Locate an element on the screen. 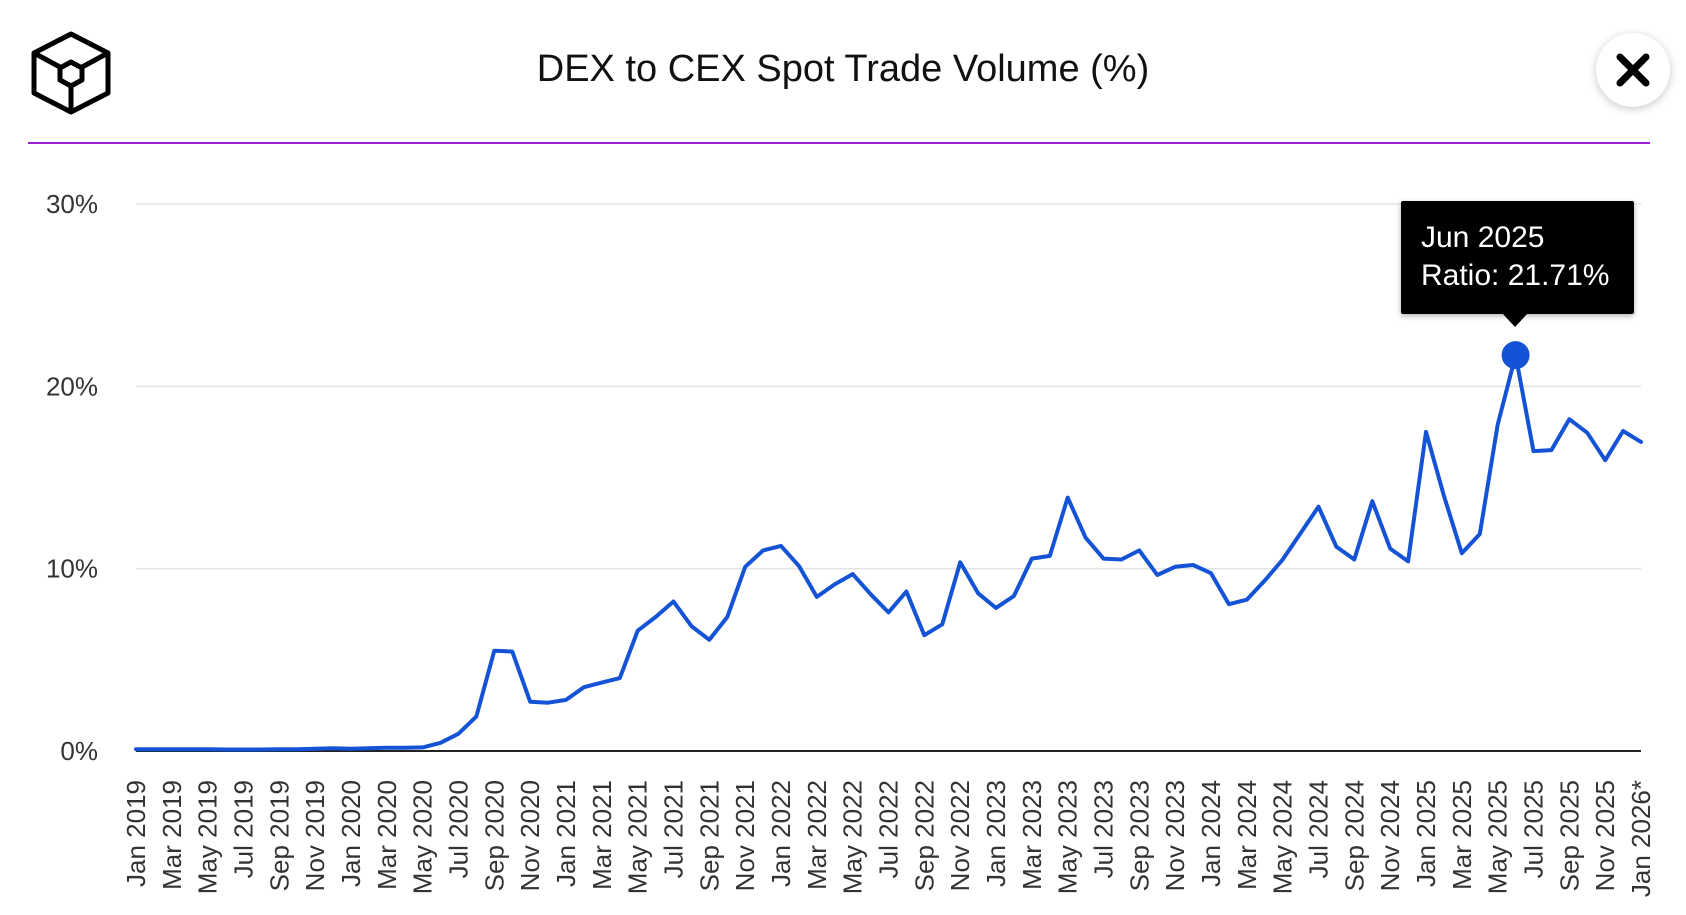 The height and width of the screenshot is (915, 1686). x-tick-label: Jan 2023 is located at coordinates (996, 833).